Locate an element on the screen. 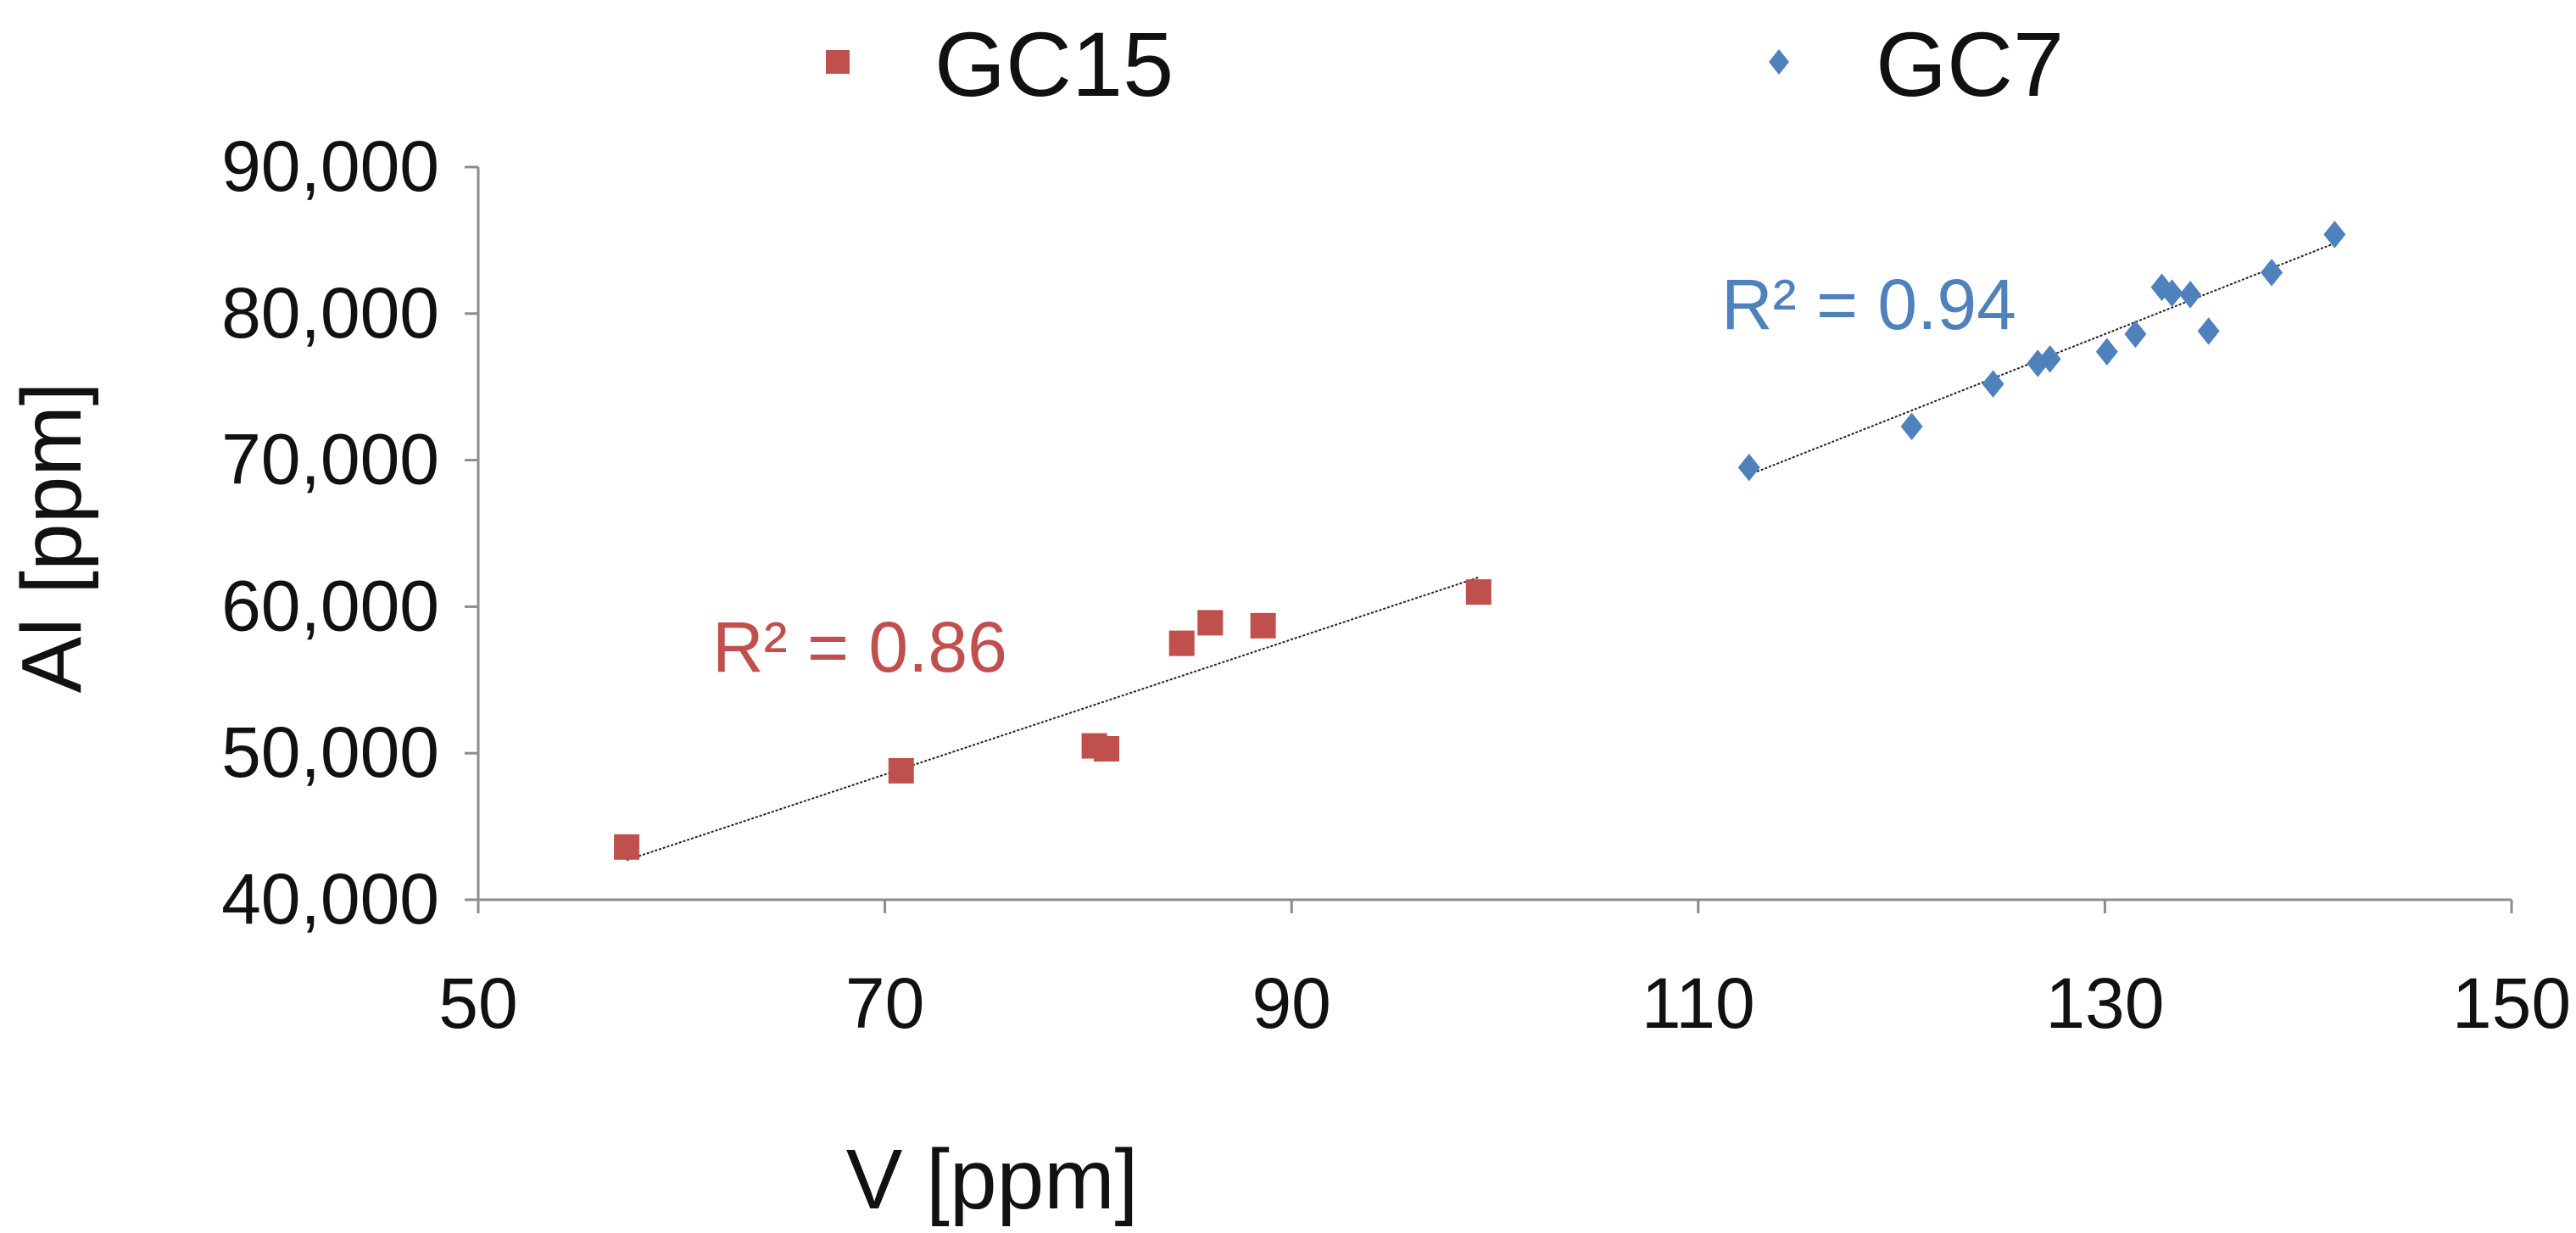 This screenshot has height=1233, width=2576. y-tick-label: 40,000 is located at coordinates (330, 899).